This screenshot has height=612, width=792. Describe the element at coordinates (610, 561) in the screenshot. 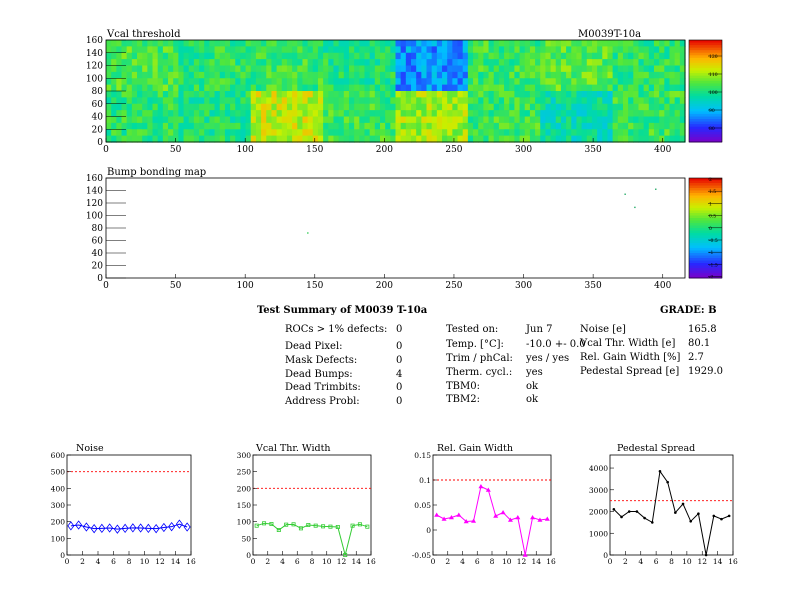

I see `x-tick-label: 0` at that location.